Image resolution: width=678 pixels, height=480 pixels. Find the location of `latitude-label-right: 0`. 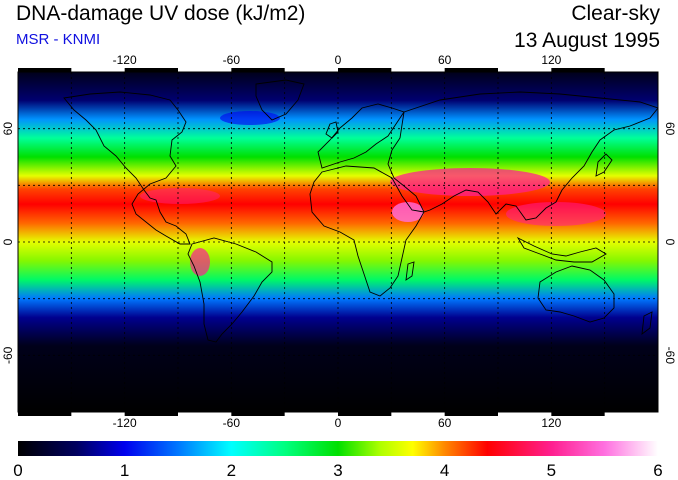

latitude-label-right: 0 is located at coordinates (670, 242).